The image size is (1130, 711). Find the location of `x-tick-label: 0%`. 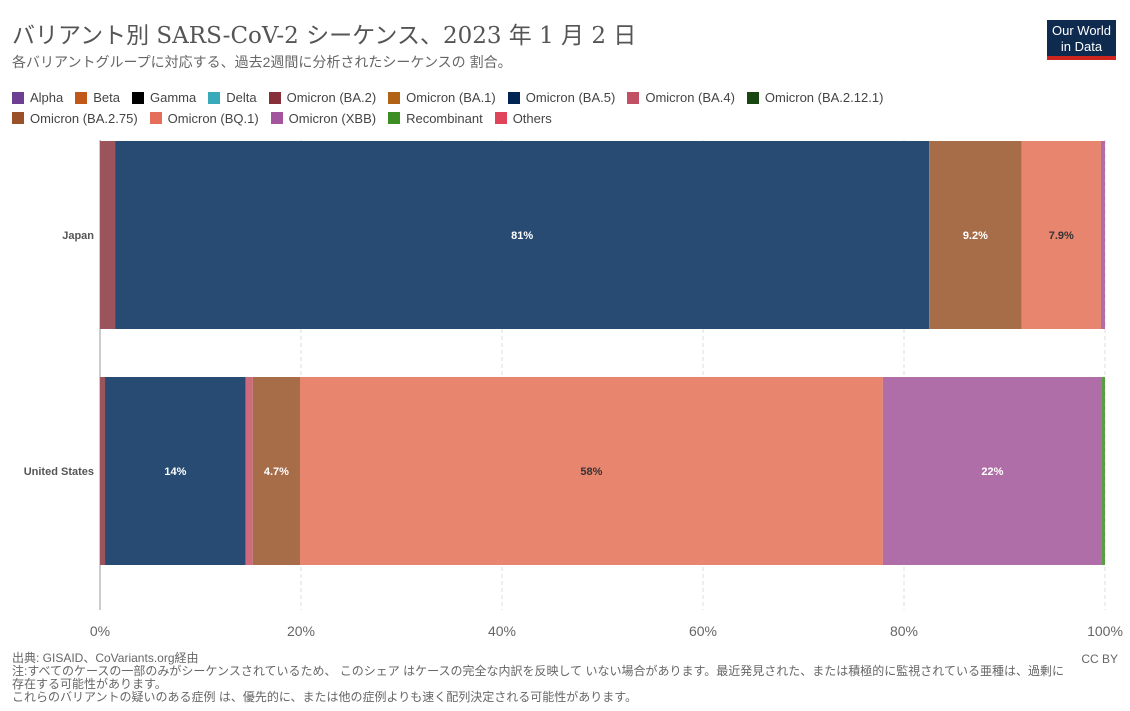

x-tick-label: 0% is located at coordinates (100, 631).